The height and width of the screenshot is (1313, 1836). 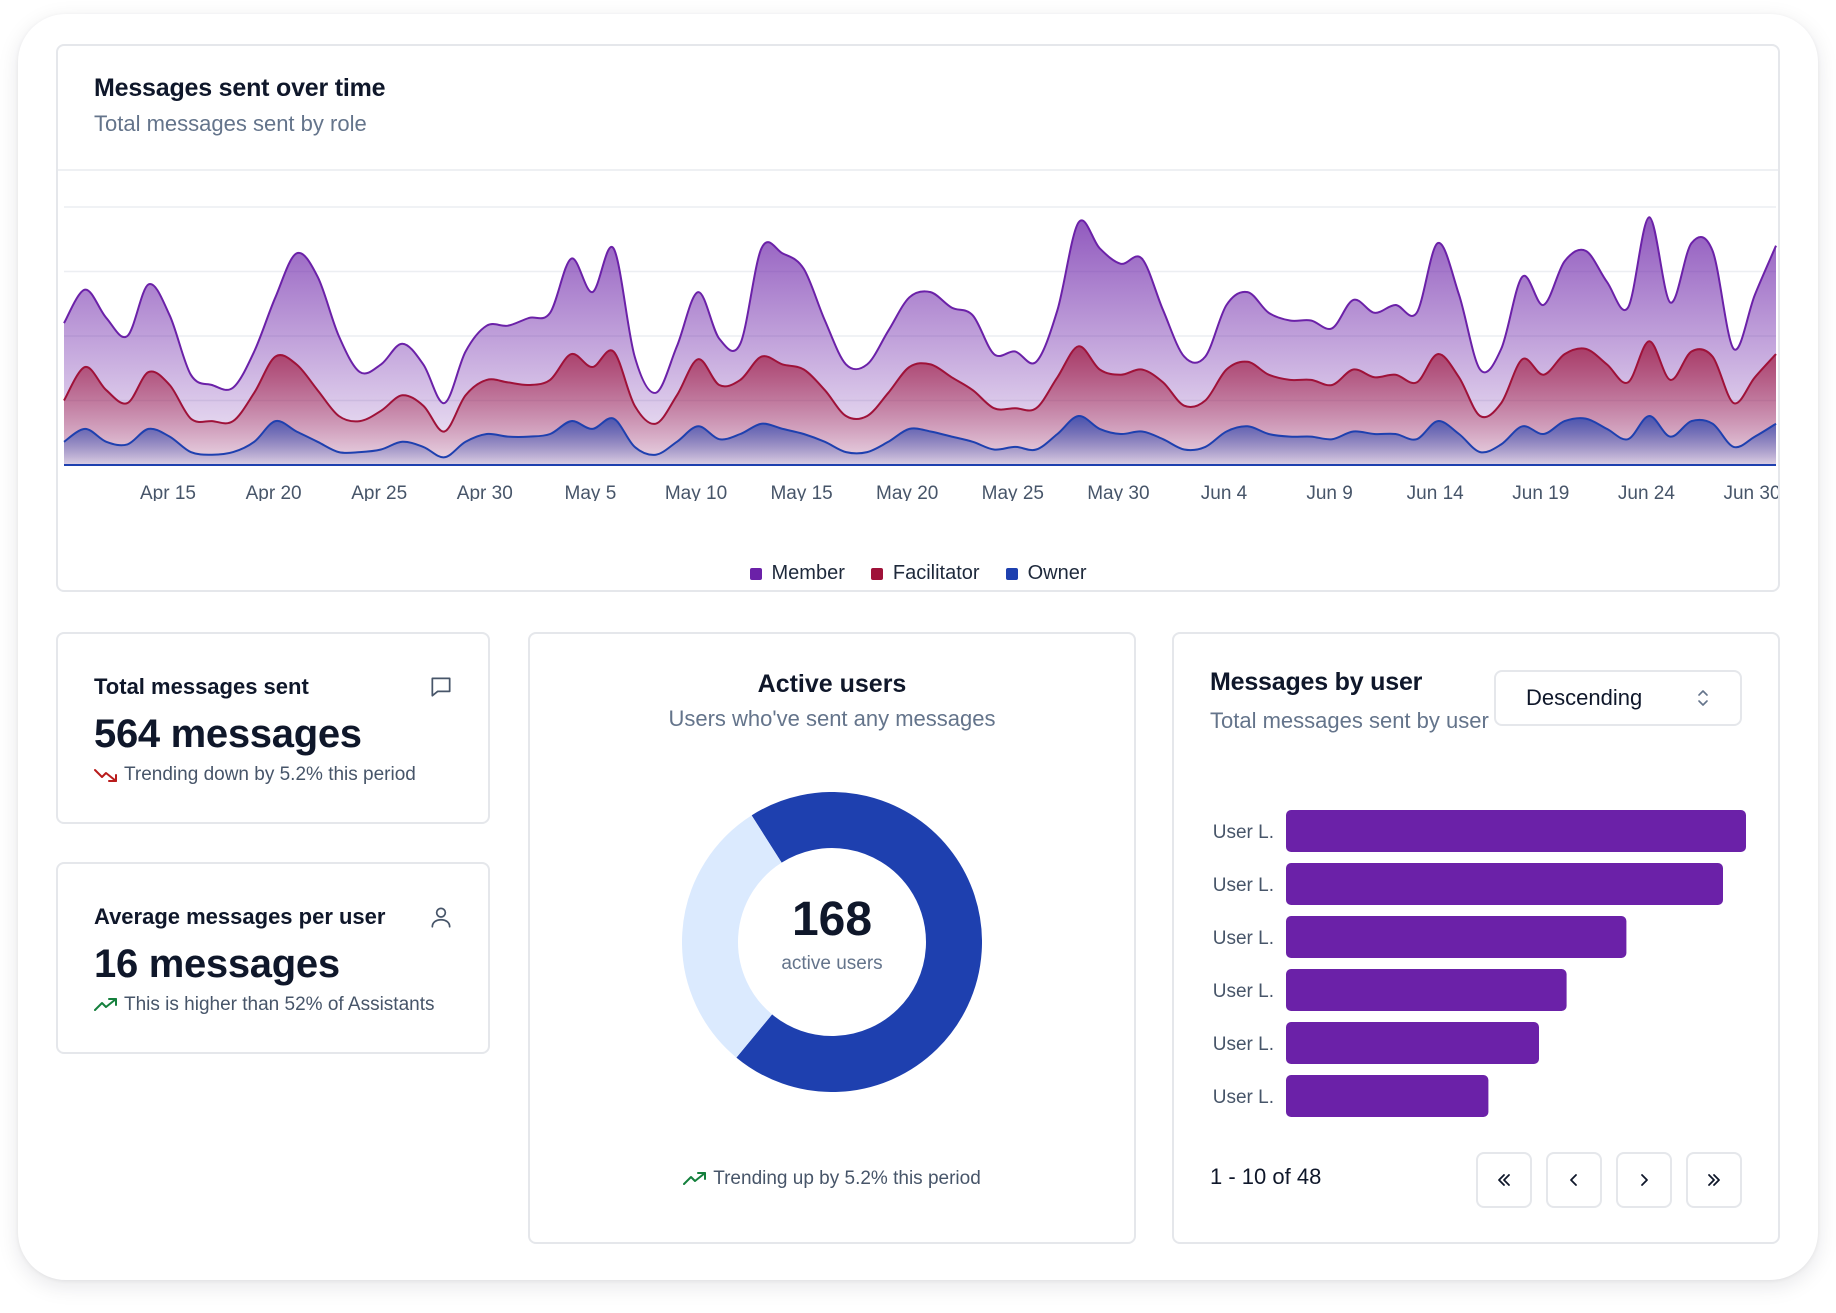 I want to click on chart-legend: Member Facilitator Owner, so click(x=918, y=573).